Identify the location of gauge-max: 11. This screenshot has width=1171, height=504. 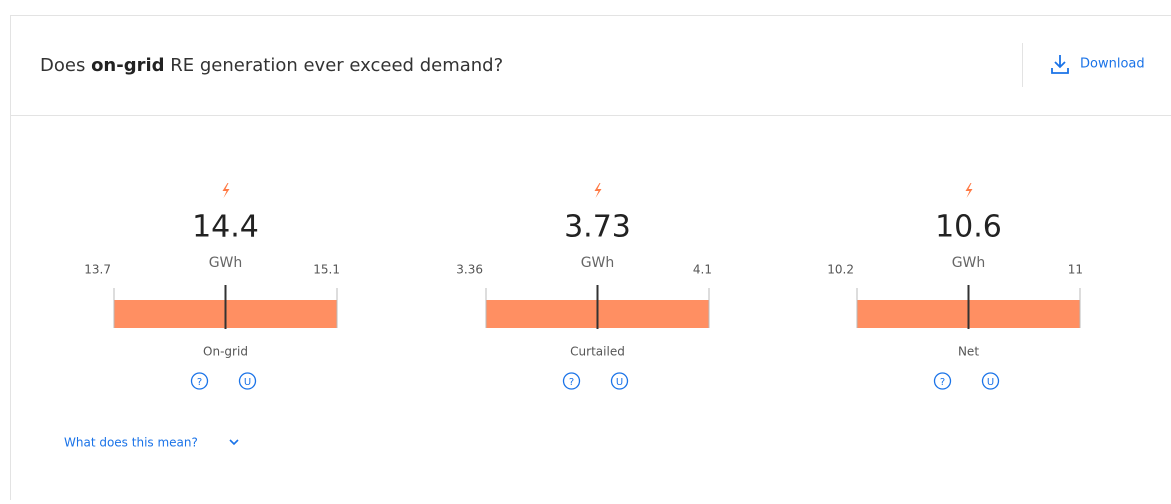
(1075, 270).